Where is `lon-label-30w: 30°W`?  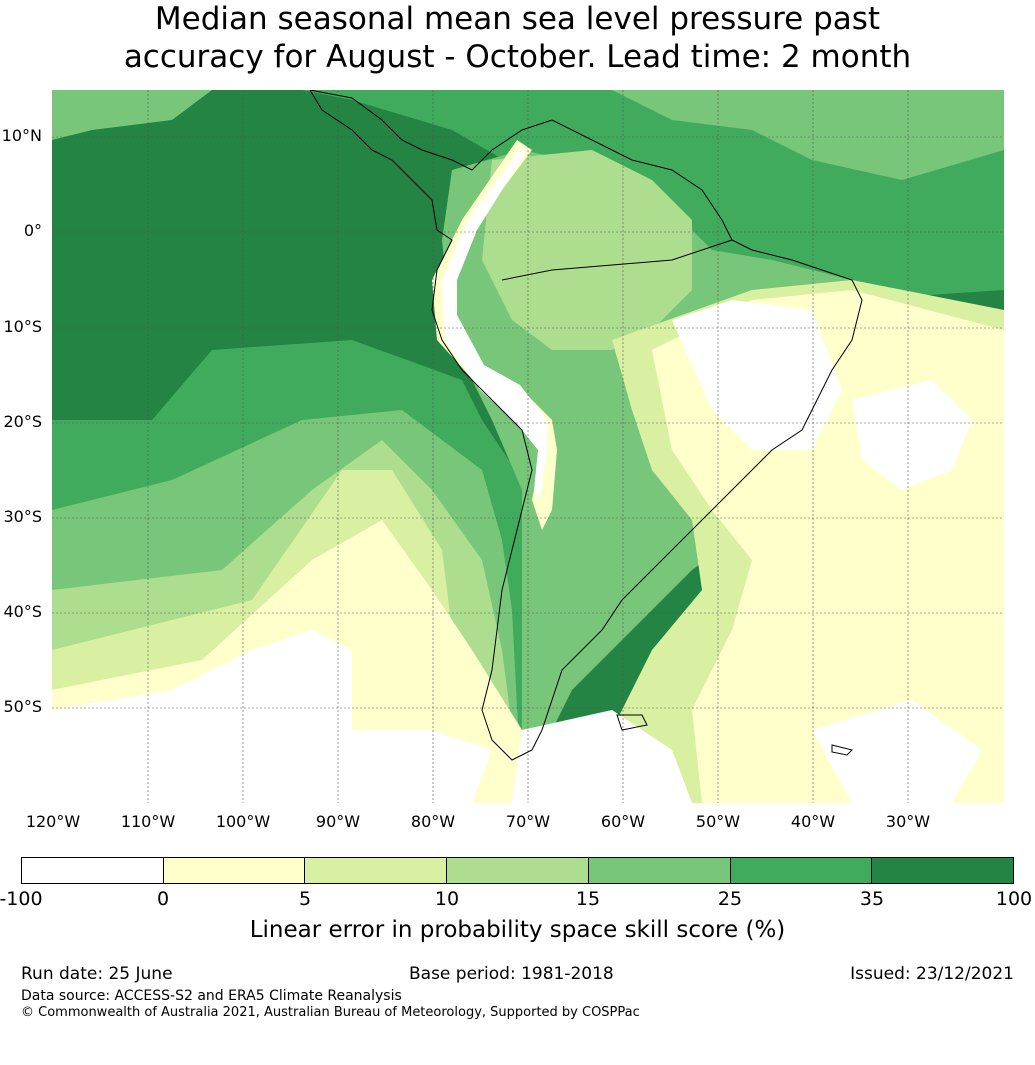
lon-label-30w: 30°W is located at coordinates (908, 821).